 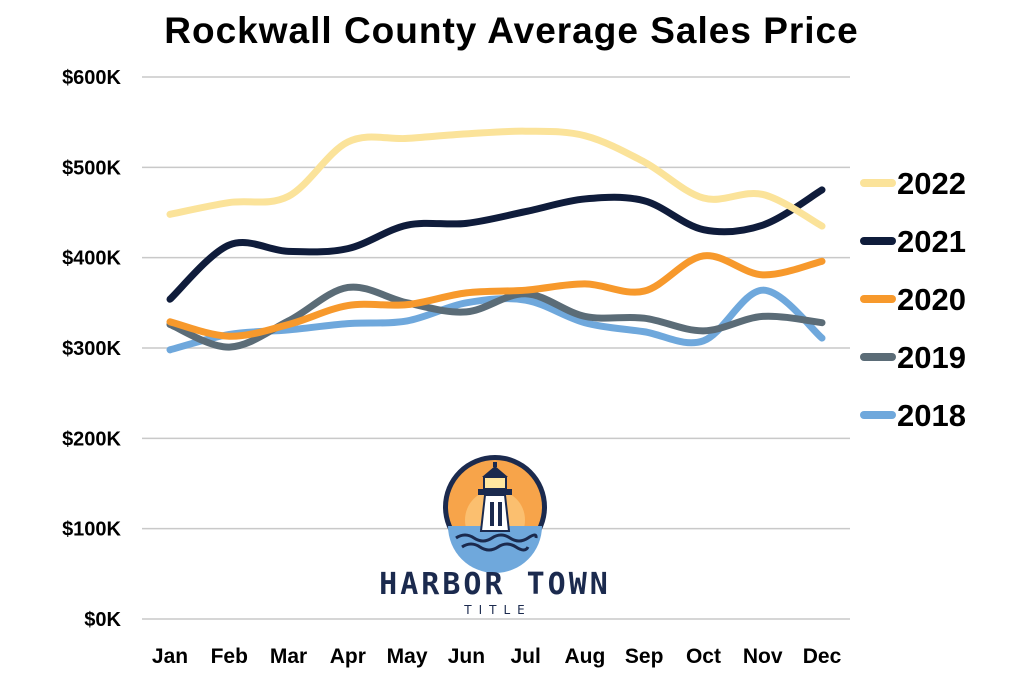 I want to click on y-tick-label: $300K, so click(x=91, y=349).